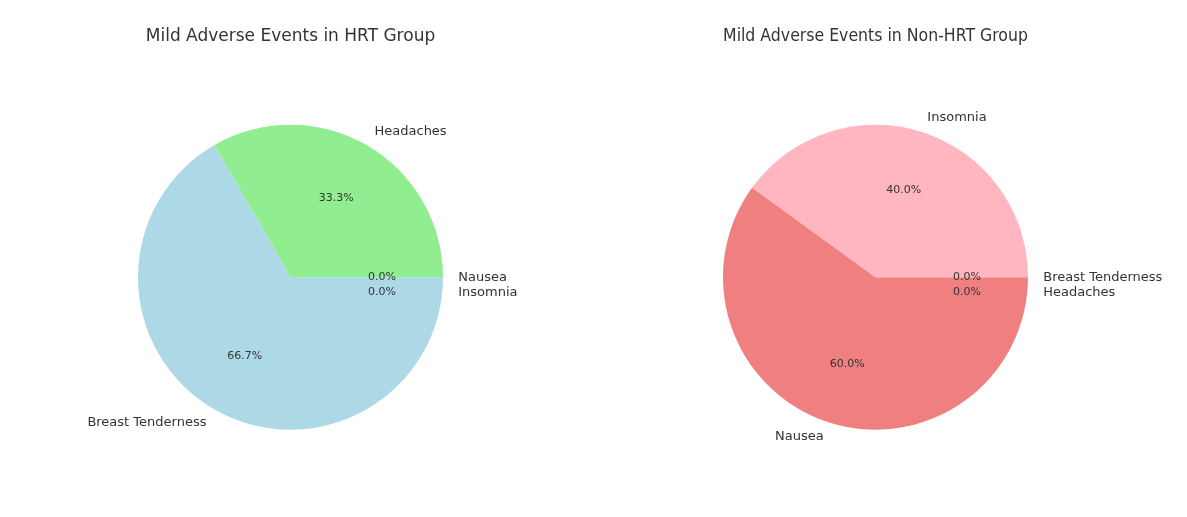 This screenshot has height=517, width=1187. Describe the element at coordinates (488, 291) in the screenshot. I see `category-label: Insomnia` at that location.